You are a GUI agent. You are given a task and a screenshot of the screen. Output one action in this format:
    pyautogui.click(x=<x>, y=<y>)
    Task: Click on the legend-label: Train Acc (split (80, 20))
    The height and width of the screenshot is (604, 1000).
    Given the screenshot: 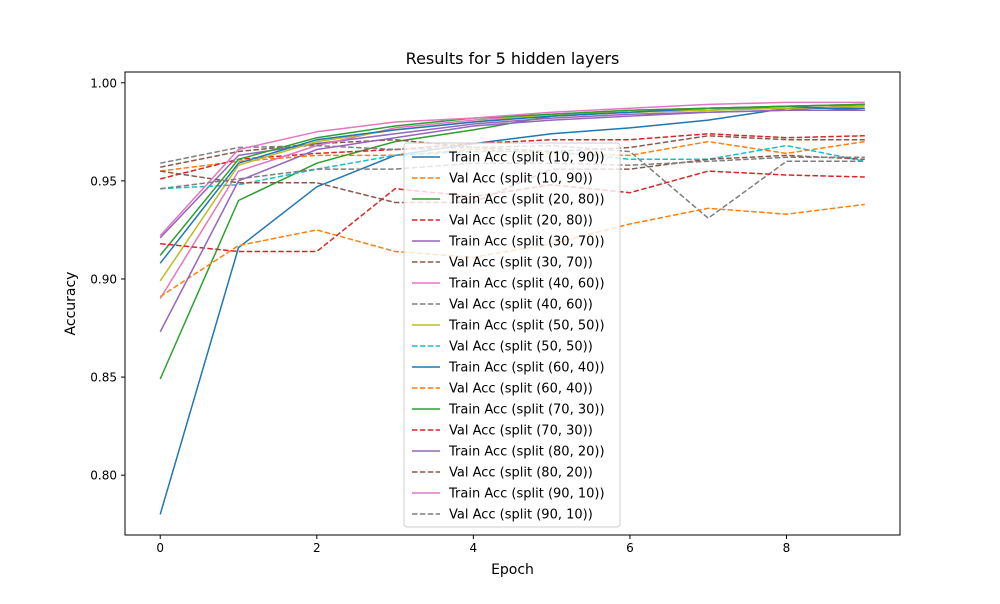 What is the action you would take?
    pyautogui.click(x=526, y=452)
    